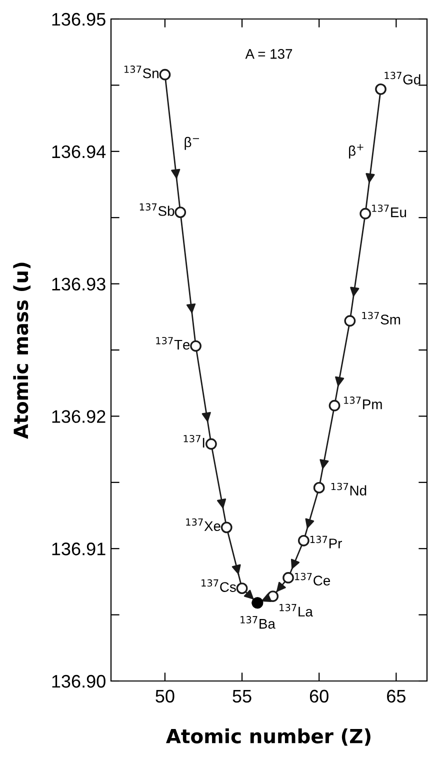 Image resolution: width=432 pixels, height=760 pixels. Describe the element at coordinates (79, 19) in the screenshot. I see `y-tick-label: 136.95` at that location.